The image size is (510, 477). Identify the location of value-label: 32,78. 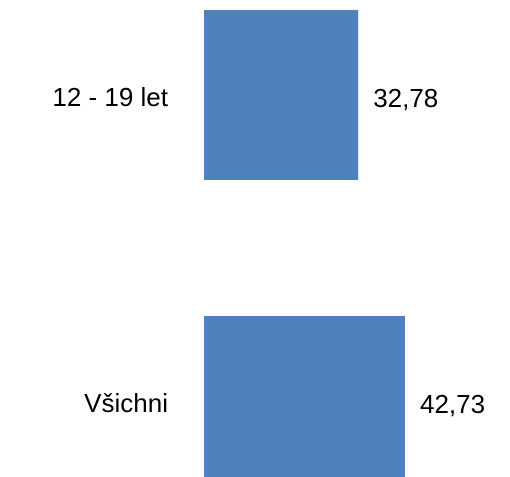
(405, 98).